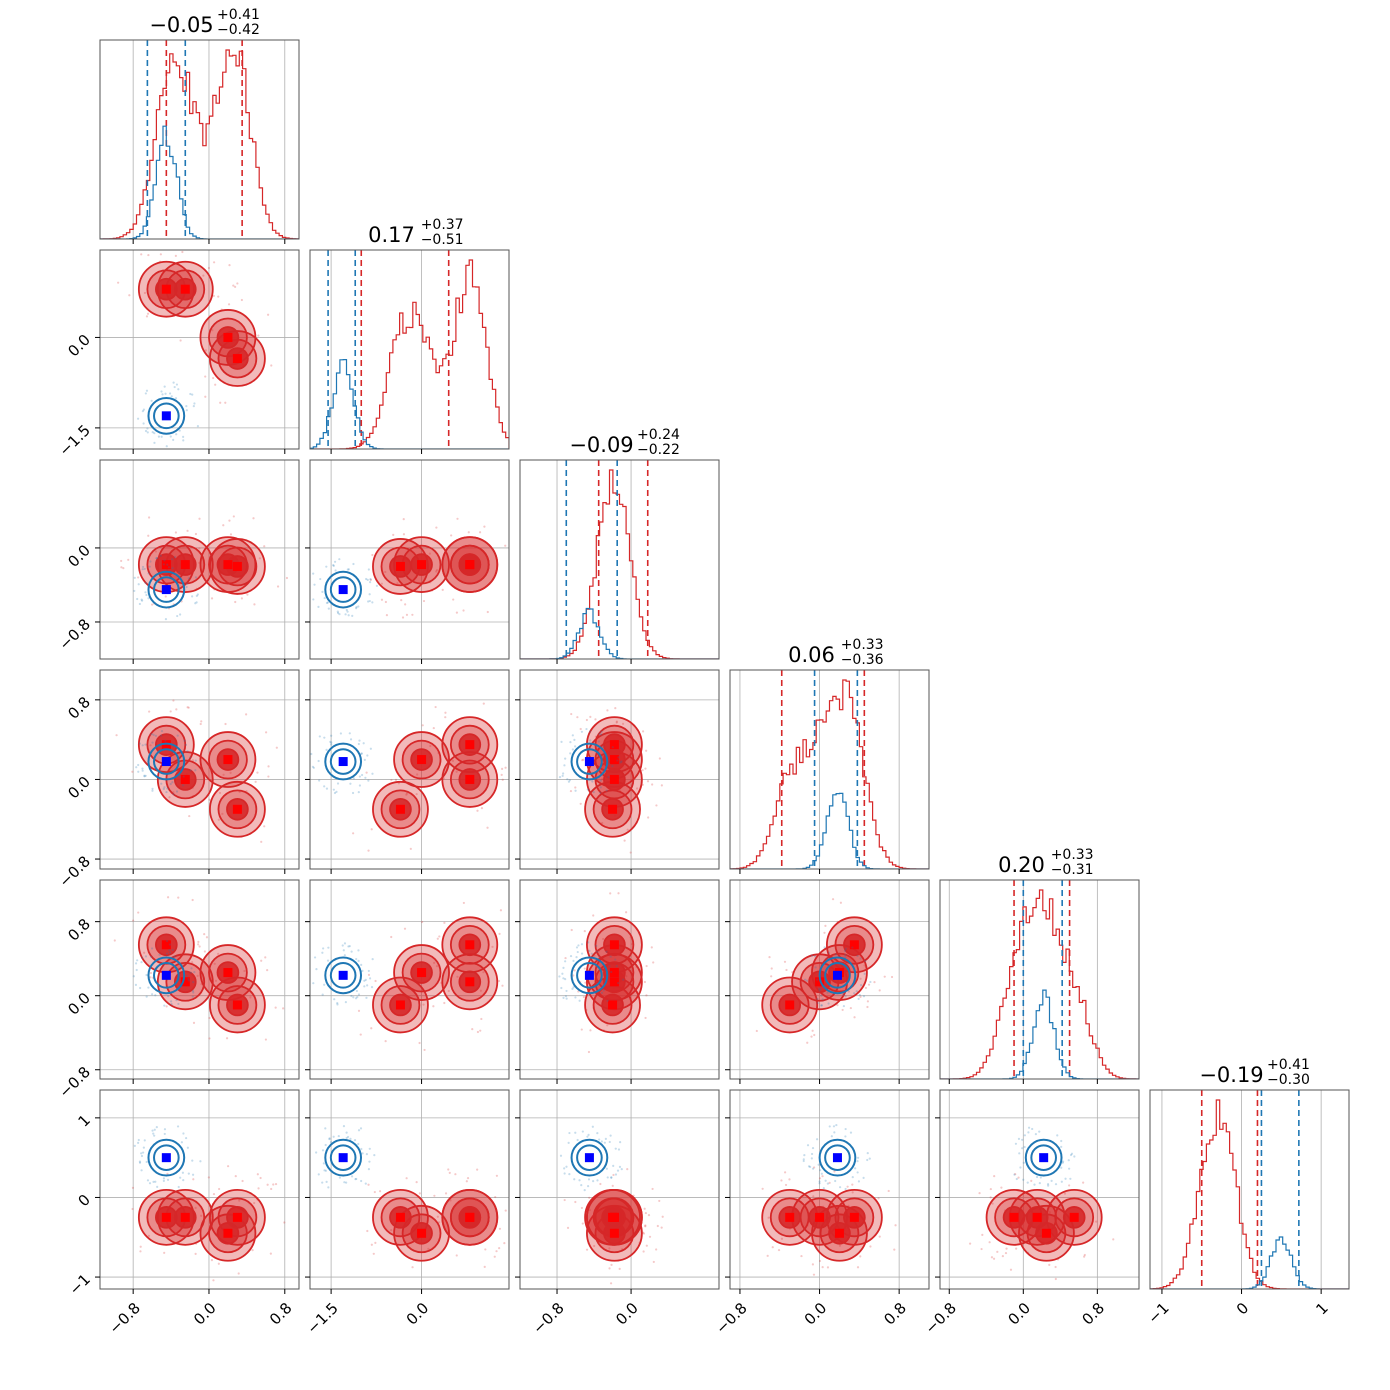 The height and width of the screenshot is (1390, 1390). Describe the element at coordinates (1072, 855) in the screenshot. I see `title-plus-4: +0.33` at that location.